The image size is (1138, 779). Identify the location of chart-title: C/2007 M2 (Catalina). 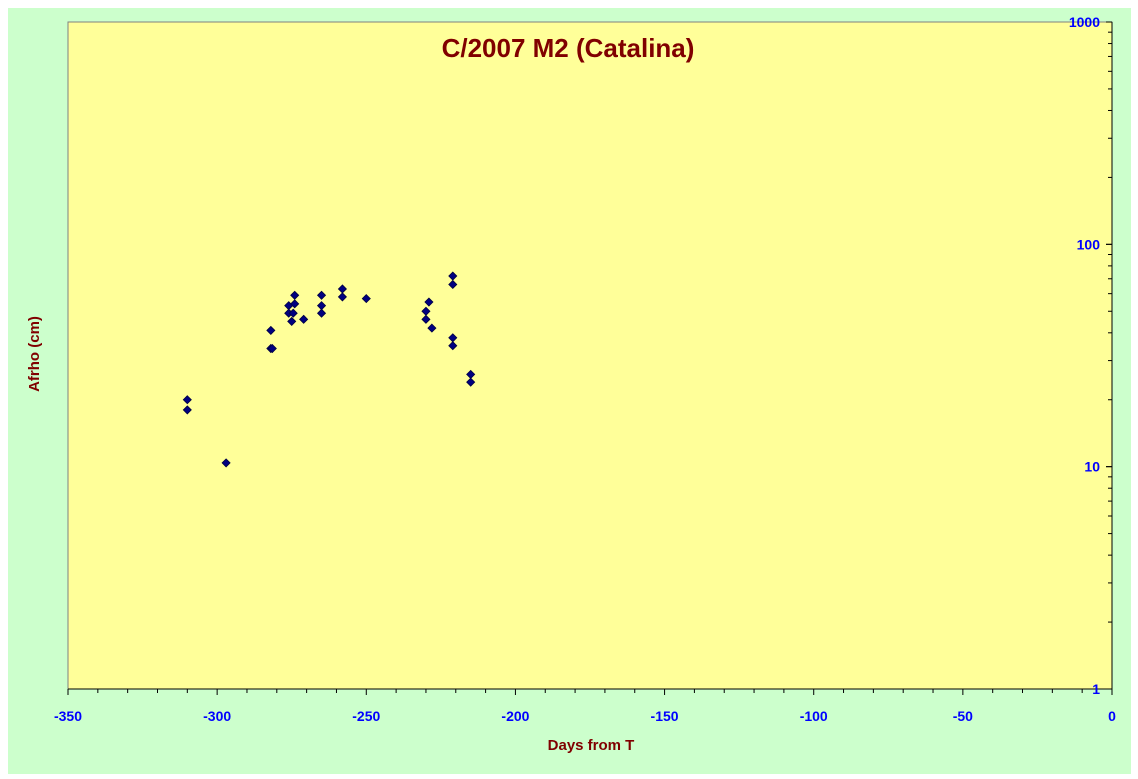
(568, 48).